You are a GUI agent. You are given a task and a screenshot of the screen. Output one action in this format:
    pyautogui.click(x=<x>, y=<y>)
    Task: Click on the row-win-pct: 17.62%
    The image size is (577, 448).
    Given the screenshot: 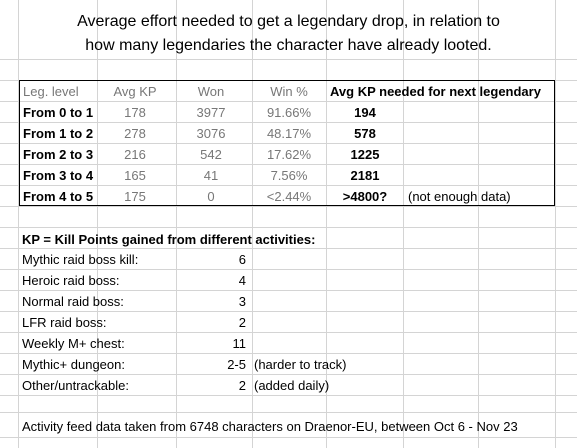 What is the action you would take?
    pyautogui.click(x=289, y=154)
    